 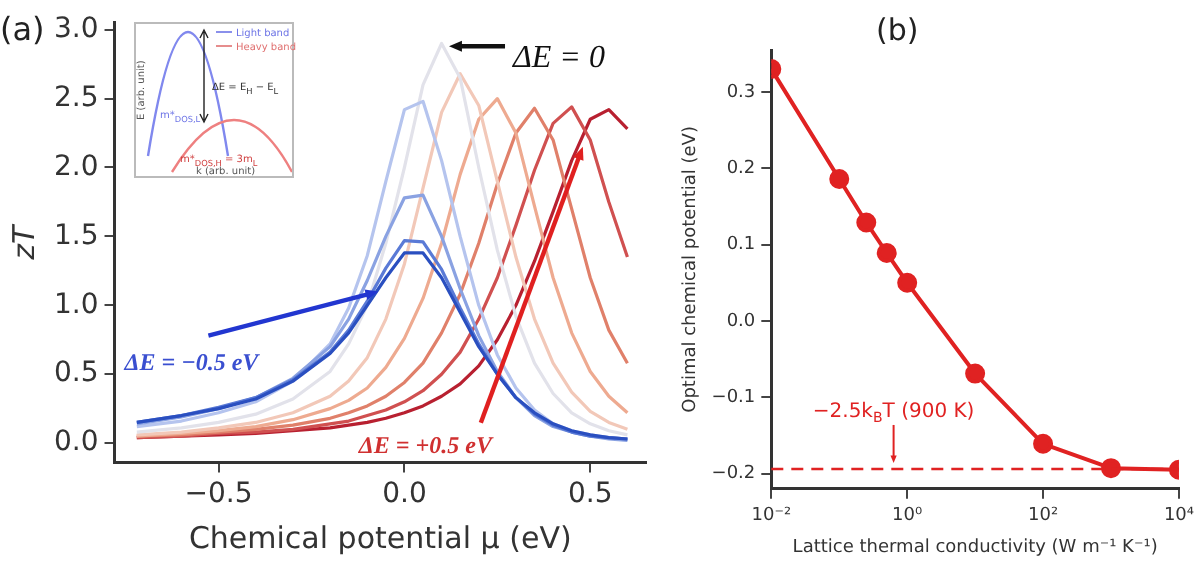 I want to click on chart-title: (a), so click(x=22, y=29).